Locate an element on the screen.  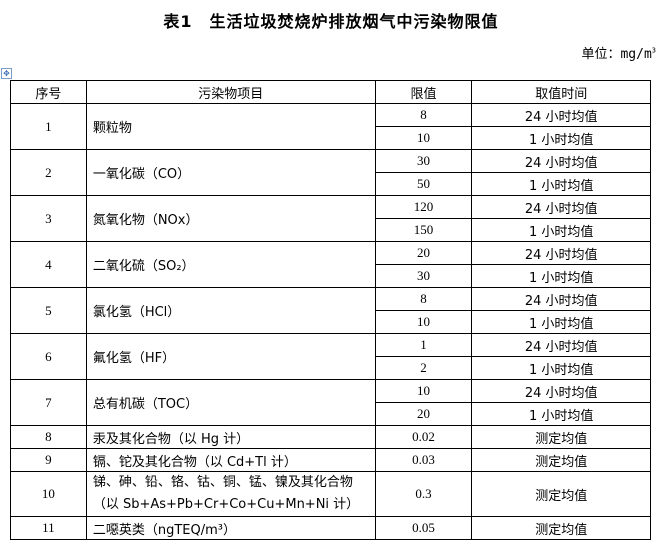
pollutant-name: 氯化氢（HCl） is located at coordinates (230, 310).